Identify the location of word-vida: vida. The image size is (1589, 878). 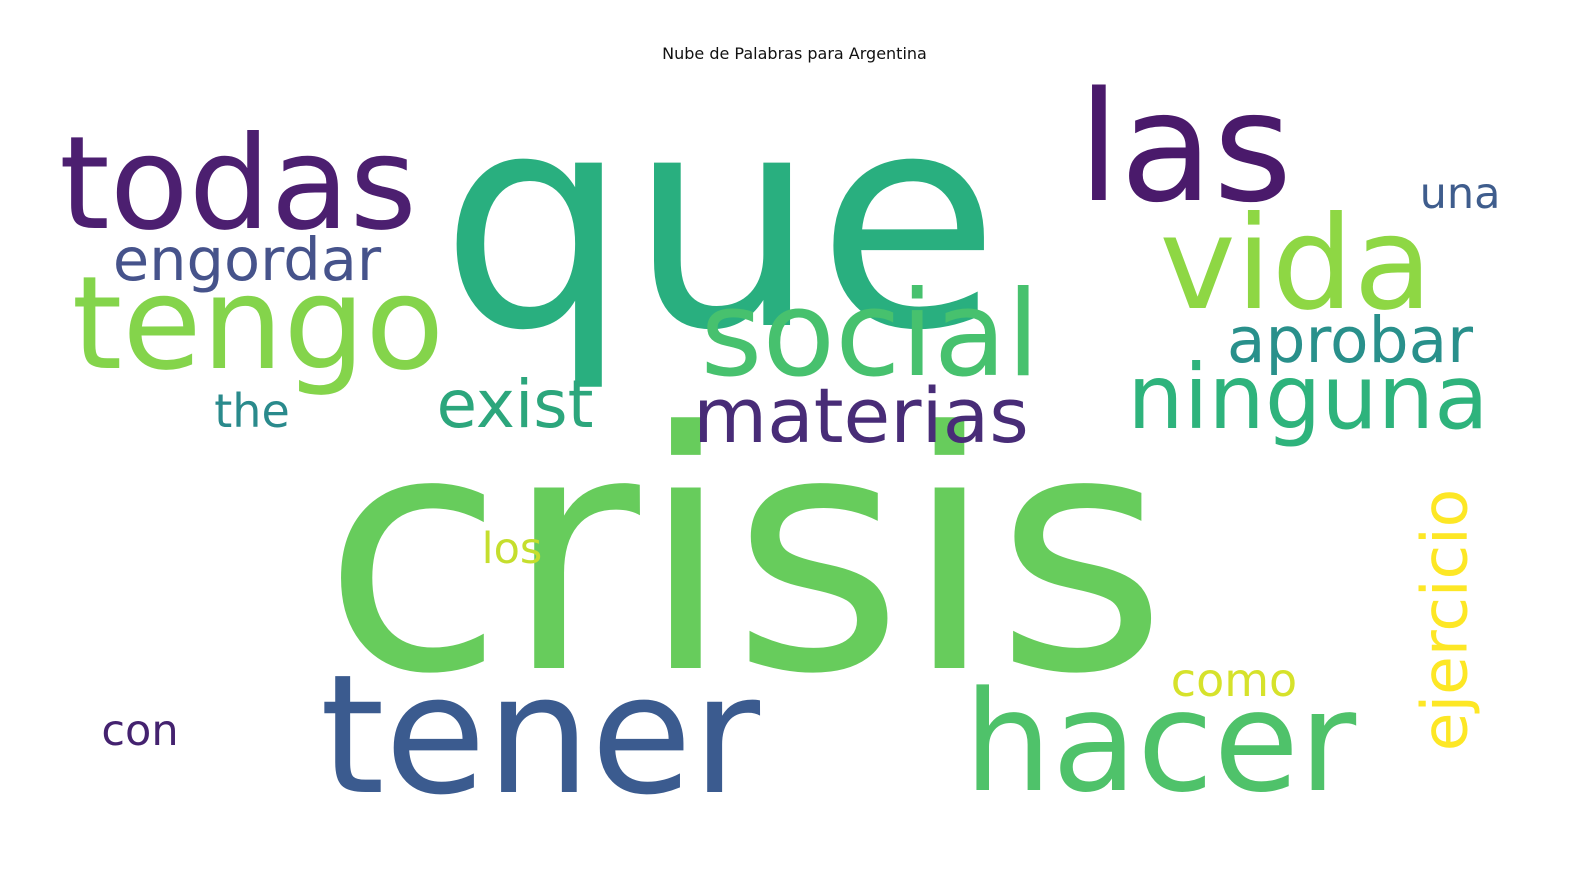
(1295, 264).